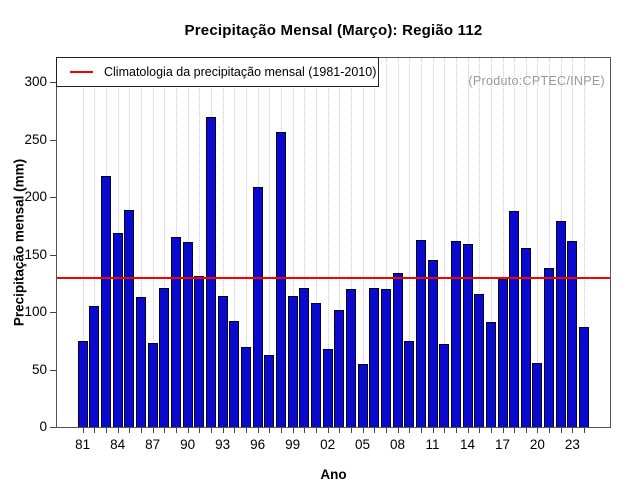  I want to click on x-tick-label: 20, so click(537, 444).